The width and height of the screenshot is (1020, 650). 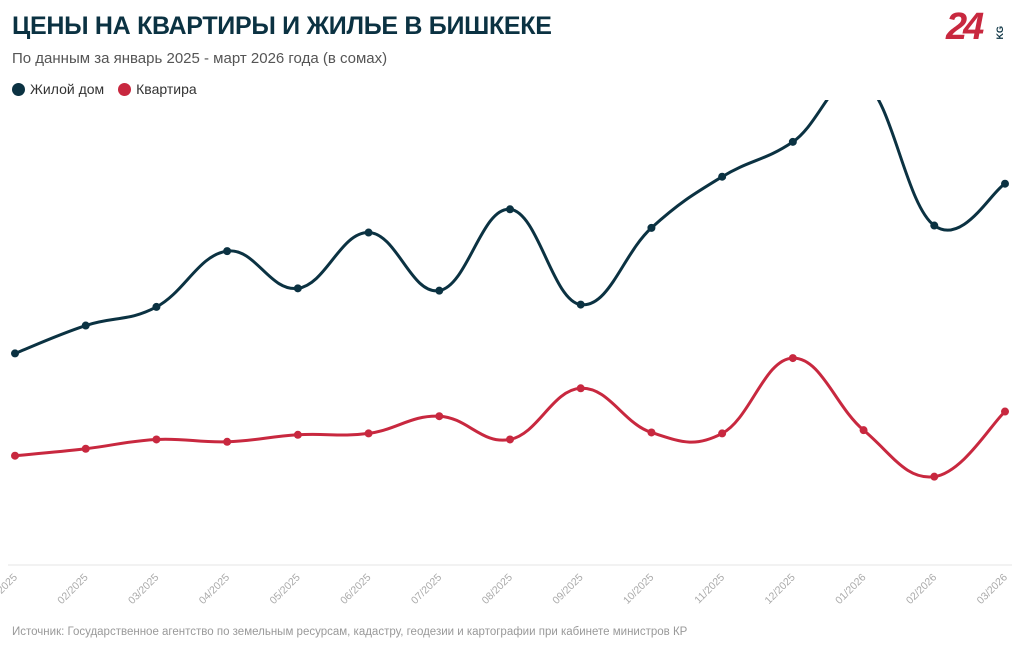 What do you see at coordinates (709, 588) in the screenshot?
I see `x-tick-label: 11/2025` at bounding box center [709, 588].